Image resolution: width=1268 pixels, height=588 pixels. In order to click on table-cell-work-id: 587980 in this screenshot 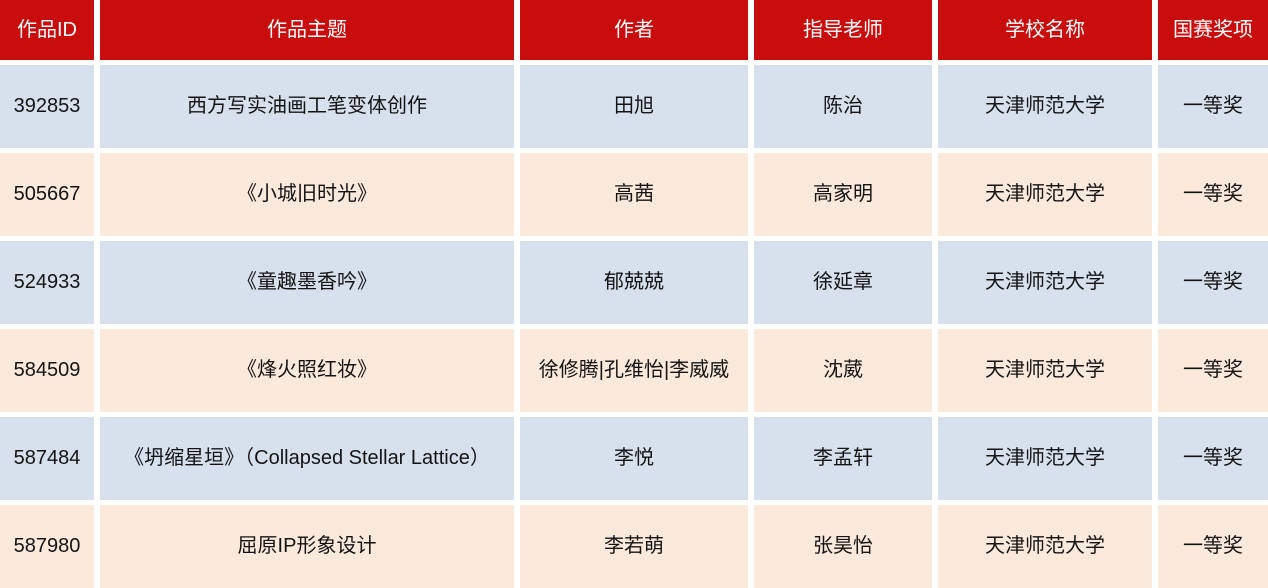, I will do `click(47, 546)`.